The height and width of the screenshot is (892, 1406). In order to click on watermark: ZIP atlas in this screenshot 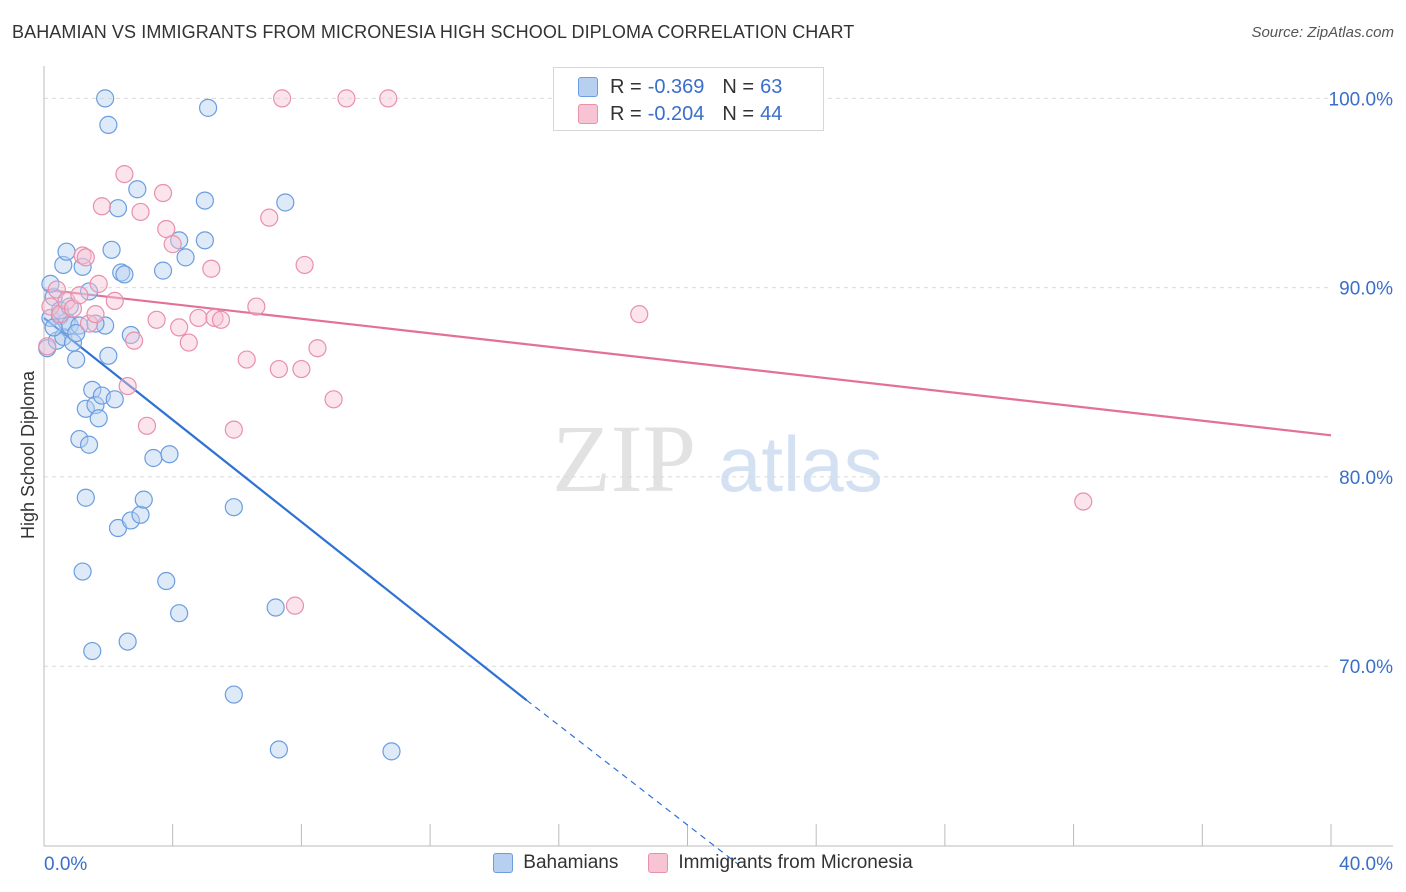, I will do `click(717, 458)`.